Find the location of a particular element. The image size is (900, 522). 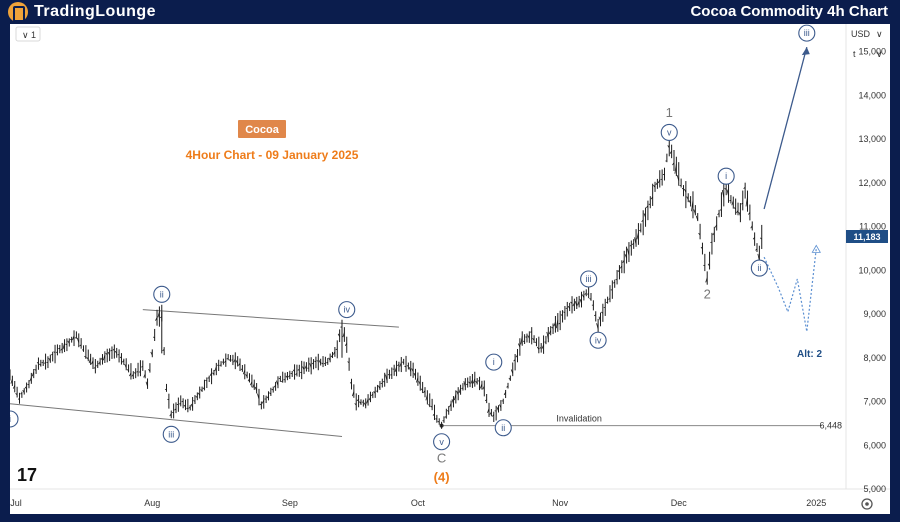

wave-degree-label: C is located at coordinates (441, 457).